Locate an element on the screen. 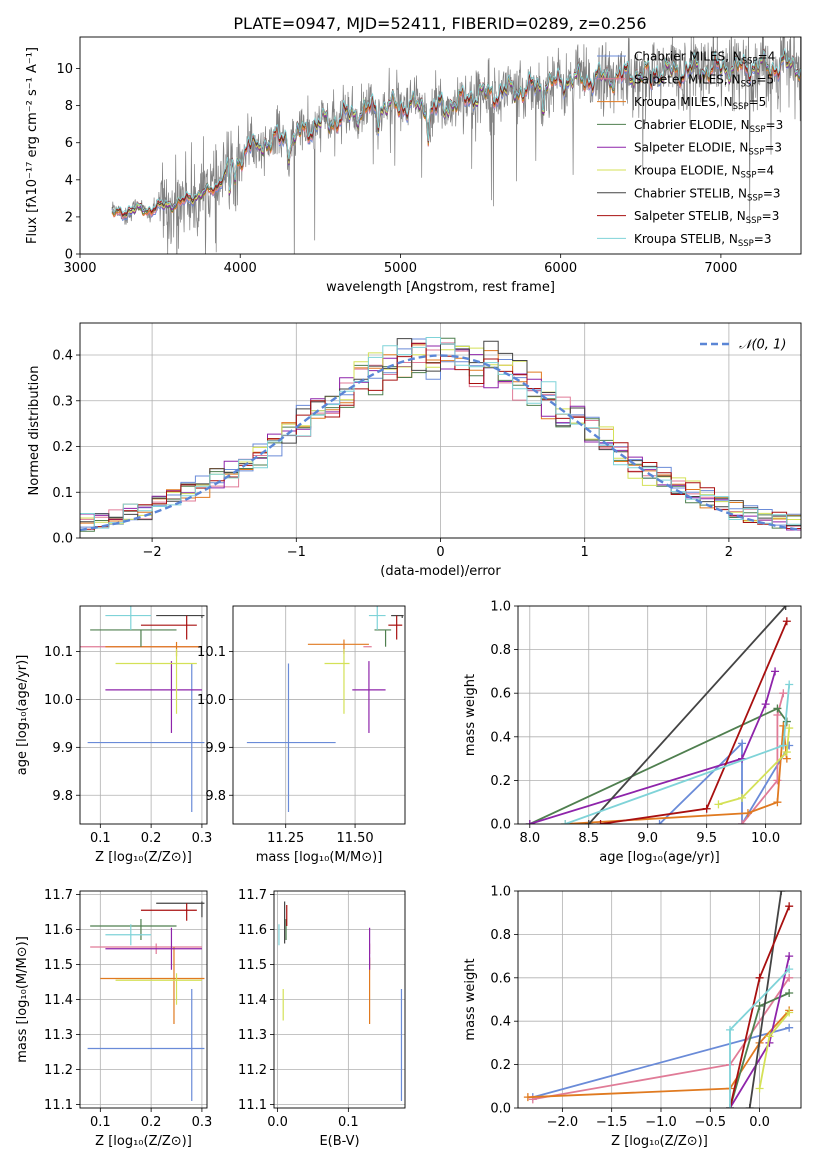 The image size is (819, 1170). mass-vs-EBV-ytick-label: 11.3 is located at coordinates (252, 1035).